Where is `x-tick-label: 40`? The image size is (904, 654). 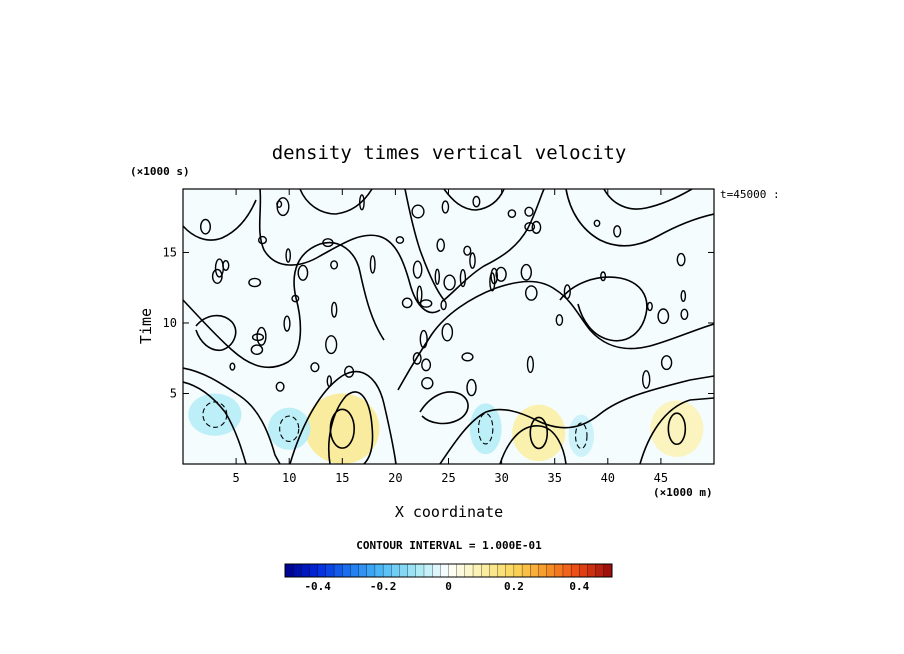 x-tick-label: 40 is located at coordinates (608, 478).